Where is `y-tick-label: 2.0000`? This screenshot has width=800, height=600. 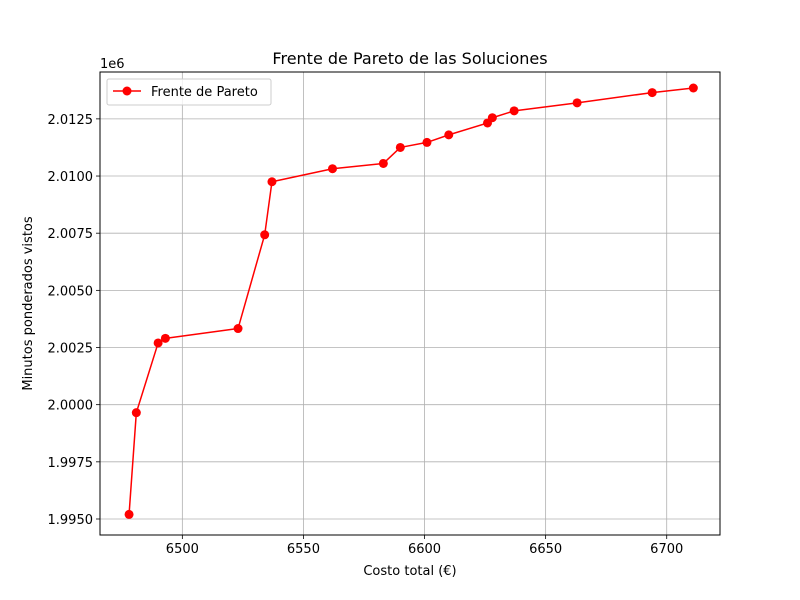 y-tick-label: 2.0000 is located at coordinates (71, 406).